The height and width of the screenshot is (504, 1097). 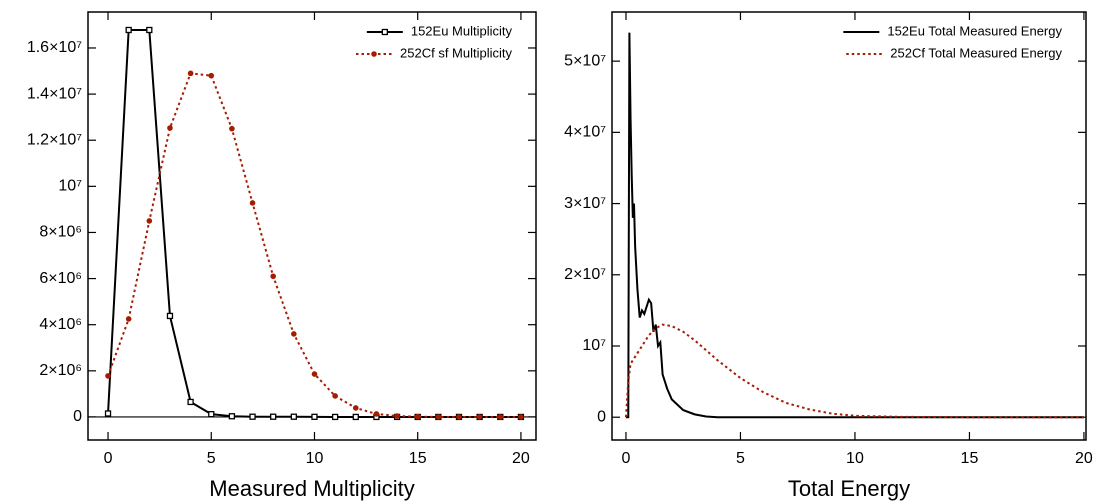 What do you see at coordinates (456, 52) in the screenshot?
I see `legend-label: 252Cf sf Multiplicity` at bounding box center [456, 52].